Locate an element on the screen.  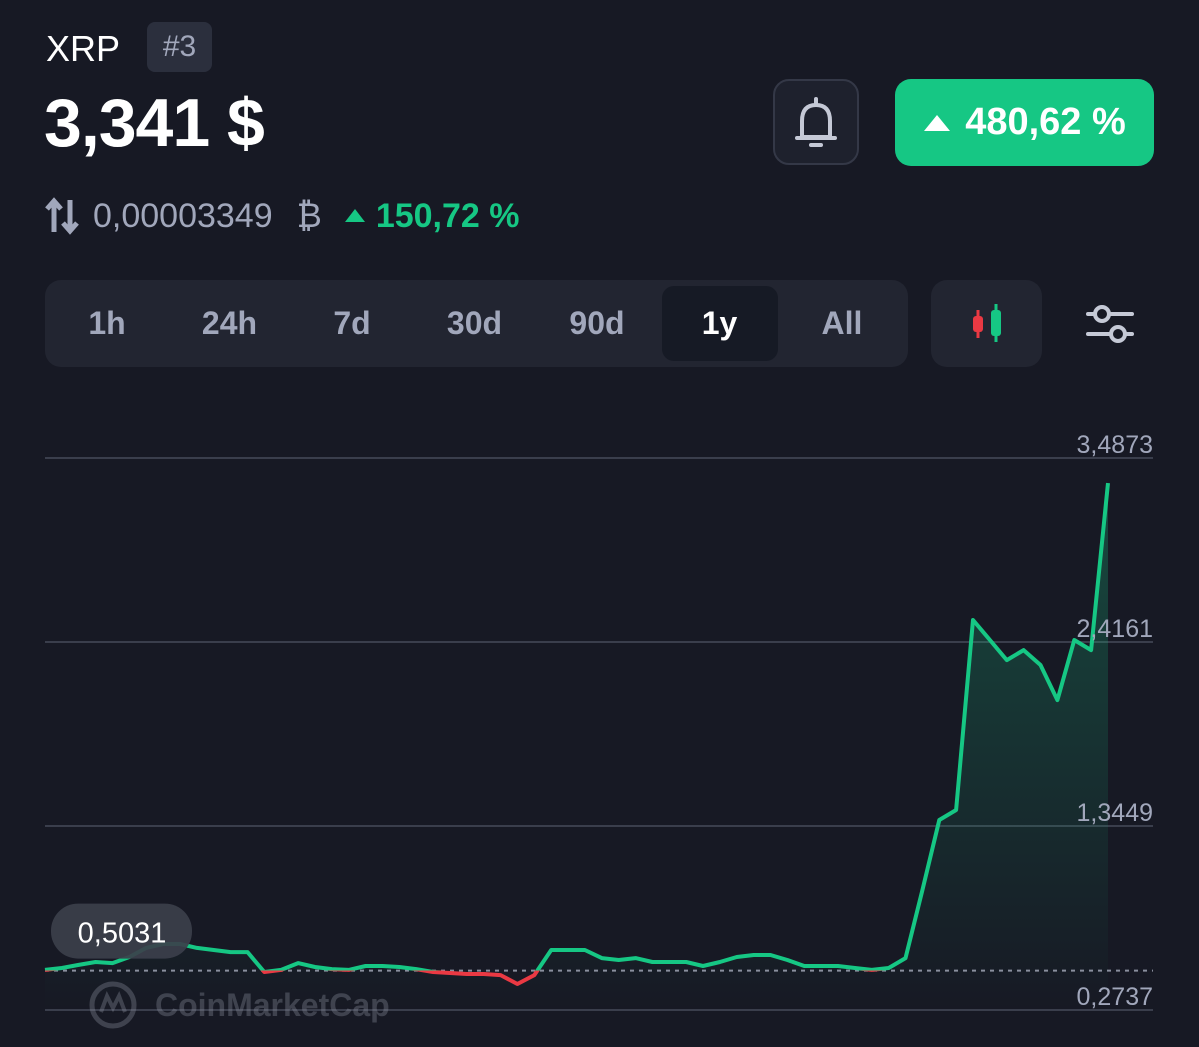
candlestick-toggle is located at coordinates (986, 323).